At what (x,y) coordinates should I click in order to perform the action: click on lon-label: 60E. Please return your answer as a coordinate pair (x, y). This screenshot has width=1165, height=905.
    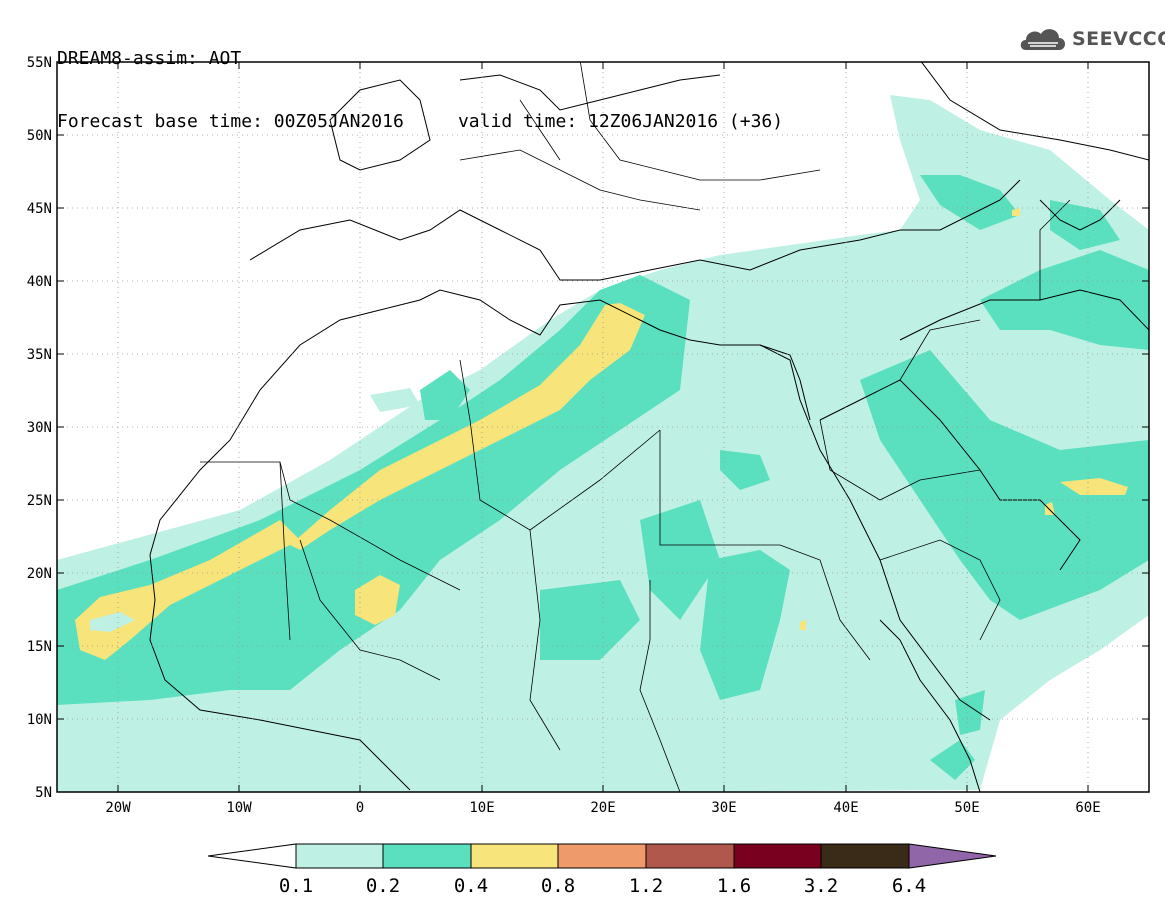
    Looking at the image, I should click on (1087, 808).